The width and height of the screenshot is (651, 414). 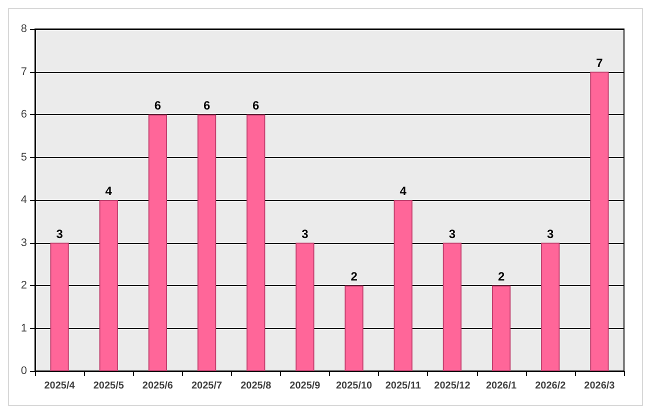 I want to click on x-tick-label: 2026/2, so click(x=550, y=386).